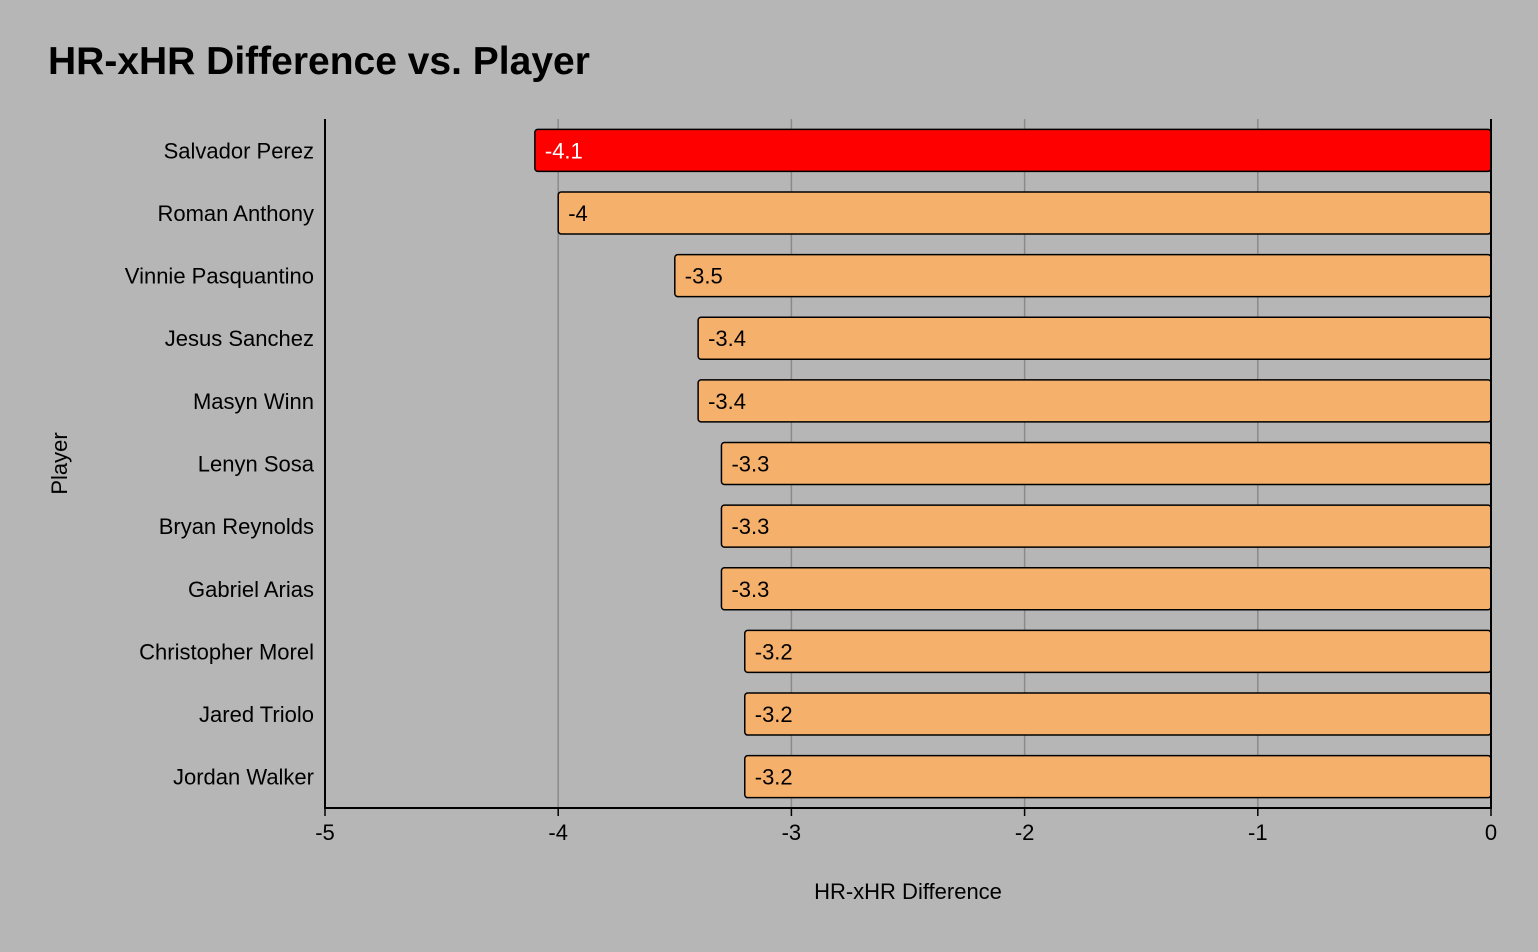  I want to click on y-tick-label: Salvador Perez, so click(239, 150).